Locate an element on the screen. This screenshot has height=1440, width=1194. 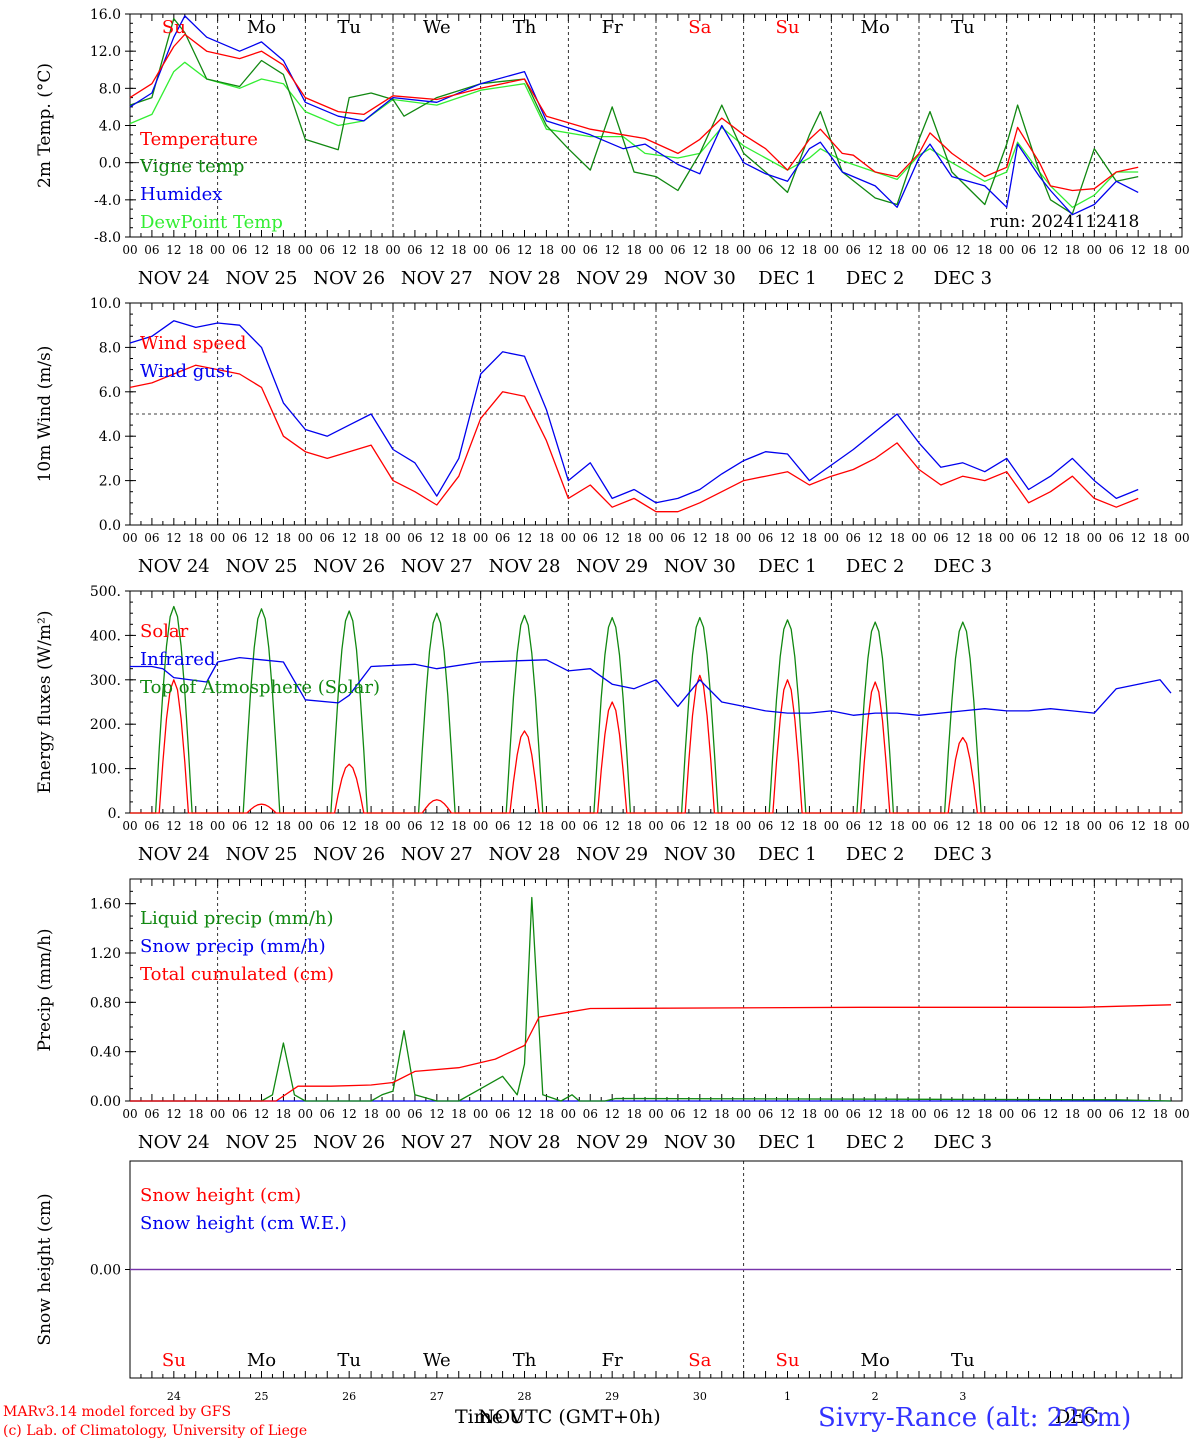
date-label: DEC 2 is located at coordinates (875, 278).